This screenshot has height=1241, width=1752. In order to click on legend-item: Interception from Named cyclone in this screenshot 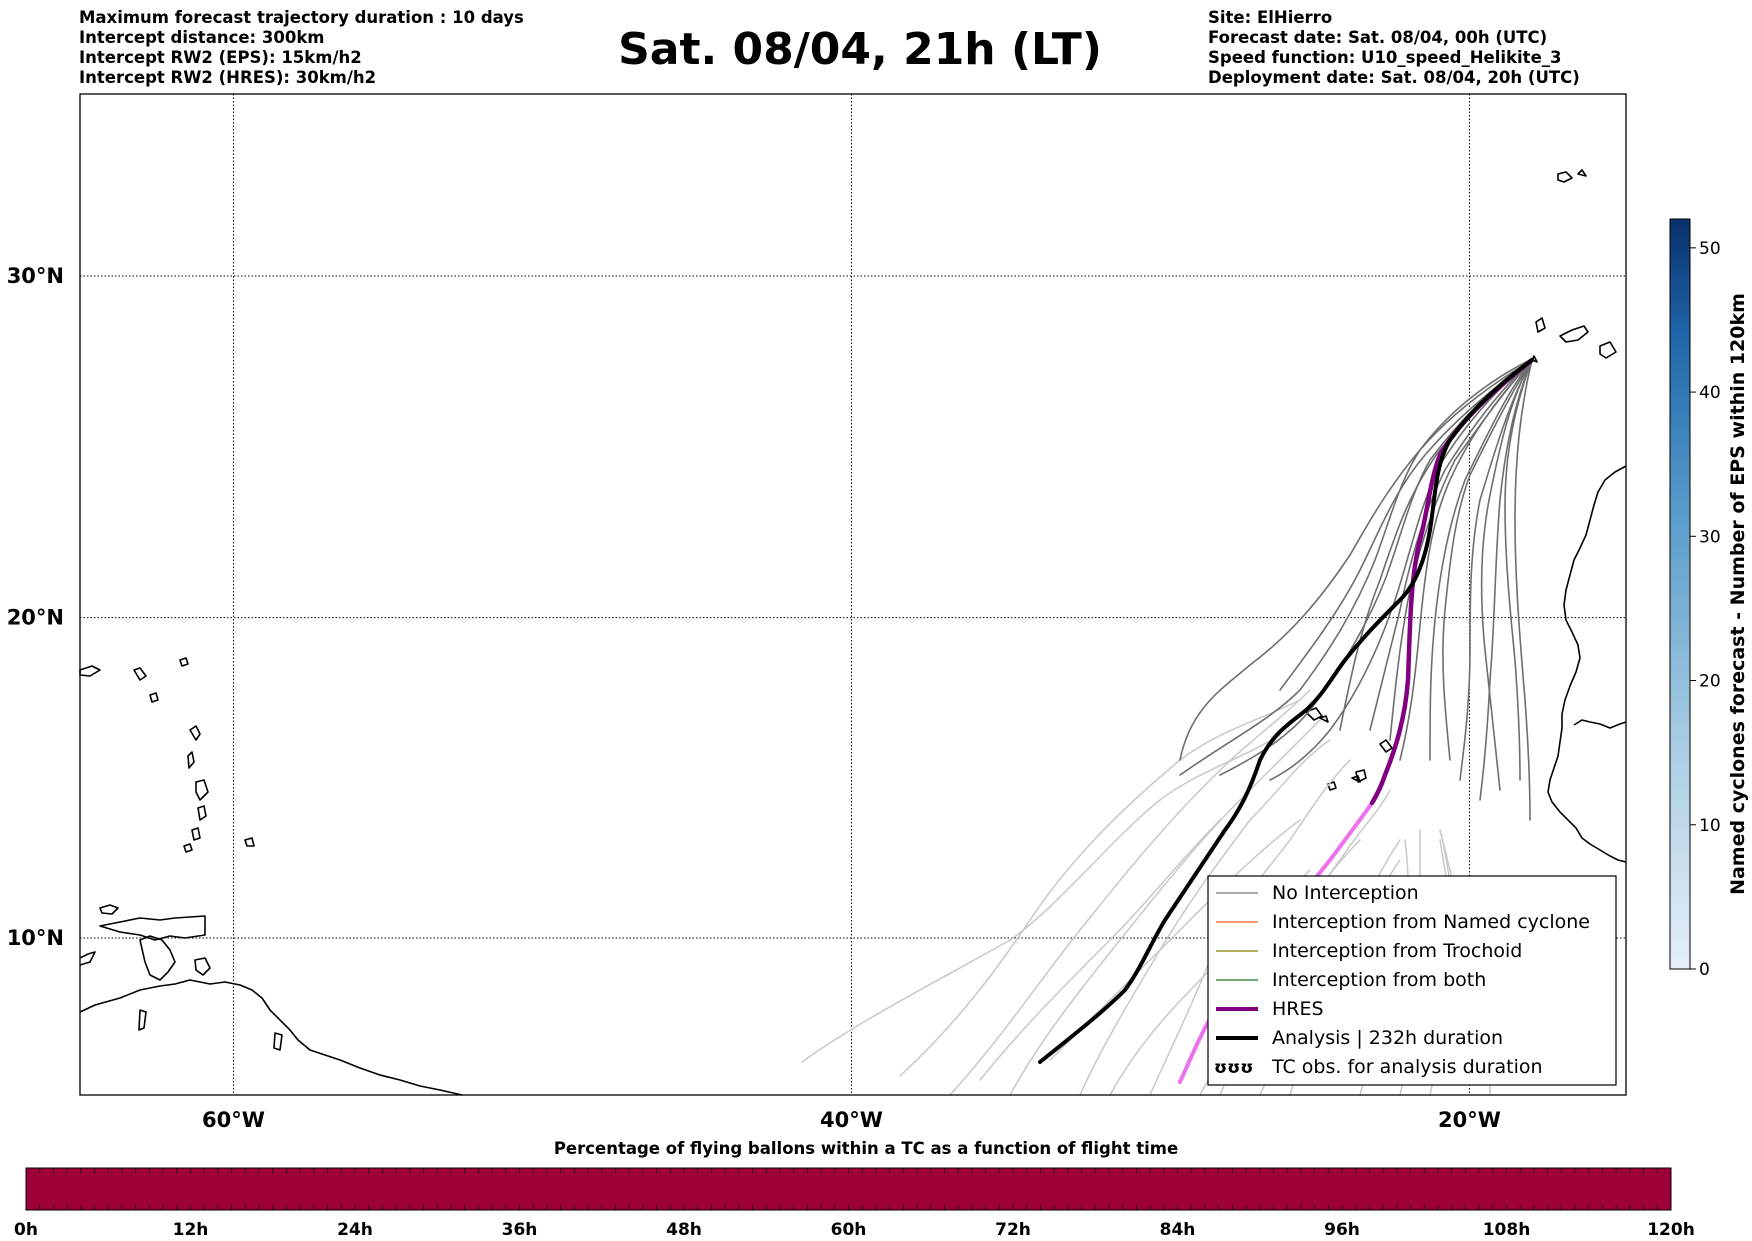, I will do `click(1403, 922)`.